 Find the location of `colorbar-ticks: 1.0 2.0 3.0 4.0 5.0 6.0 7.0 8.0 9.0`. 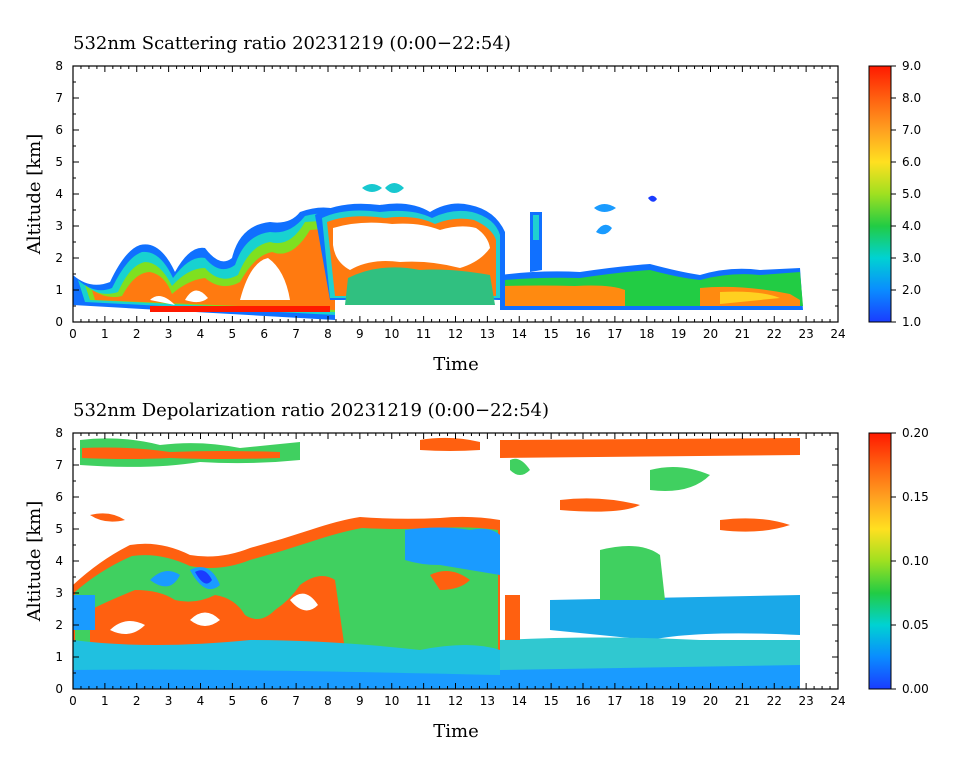

colorbar-ticks: 1.0 2.0 3.0 4.0 5.0 6.0 7.0 8.0 9.0 is located at coordinates (906, 194).